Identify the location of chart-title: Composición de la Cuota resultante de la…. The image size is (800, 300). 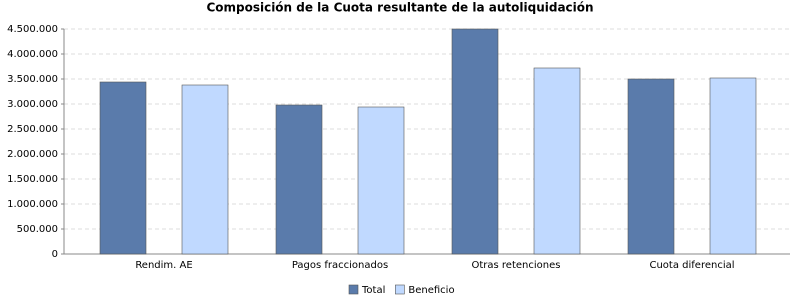
(399, 8).